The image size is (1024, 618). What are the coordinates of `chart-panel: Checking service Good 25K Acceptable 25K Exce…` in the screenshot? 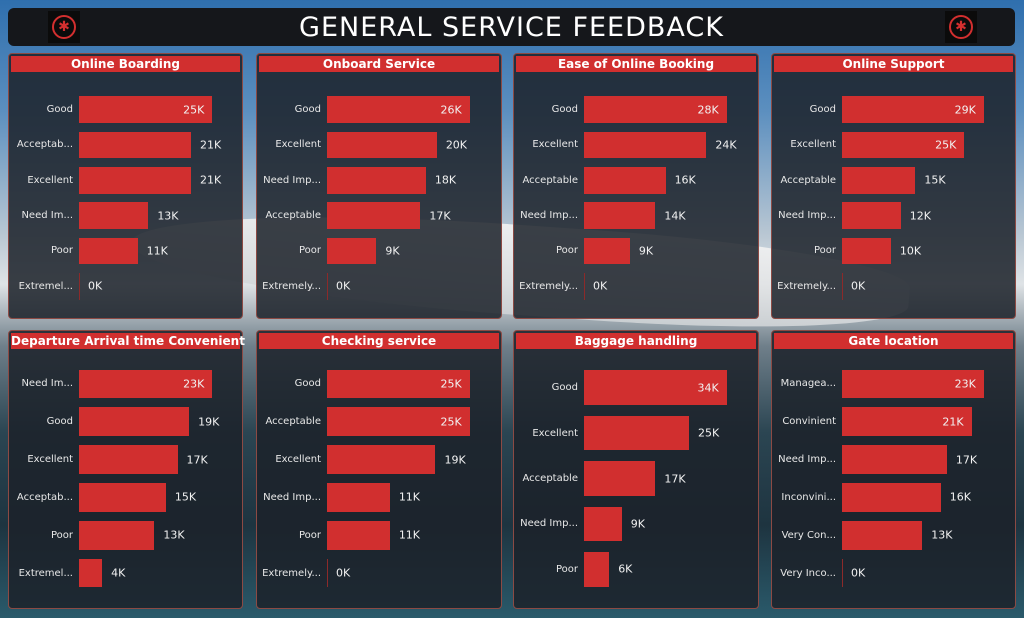 It's located at (379, 469).